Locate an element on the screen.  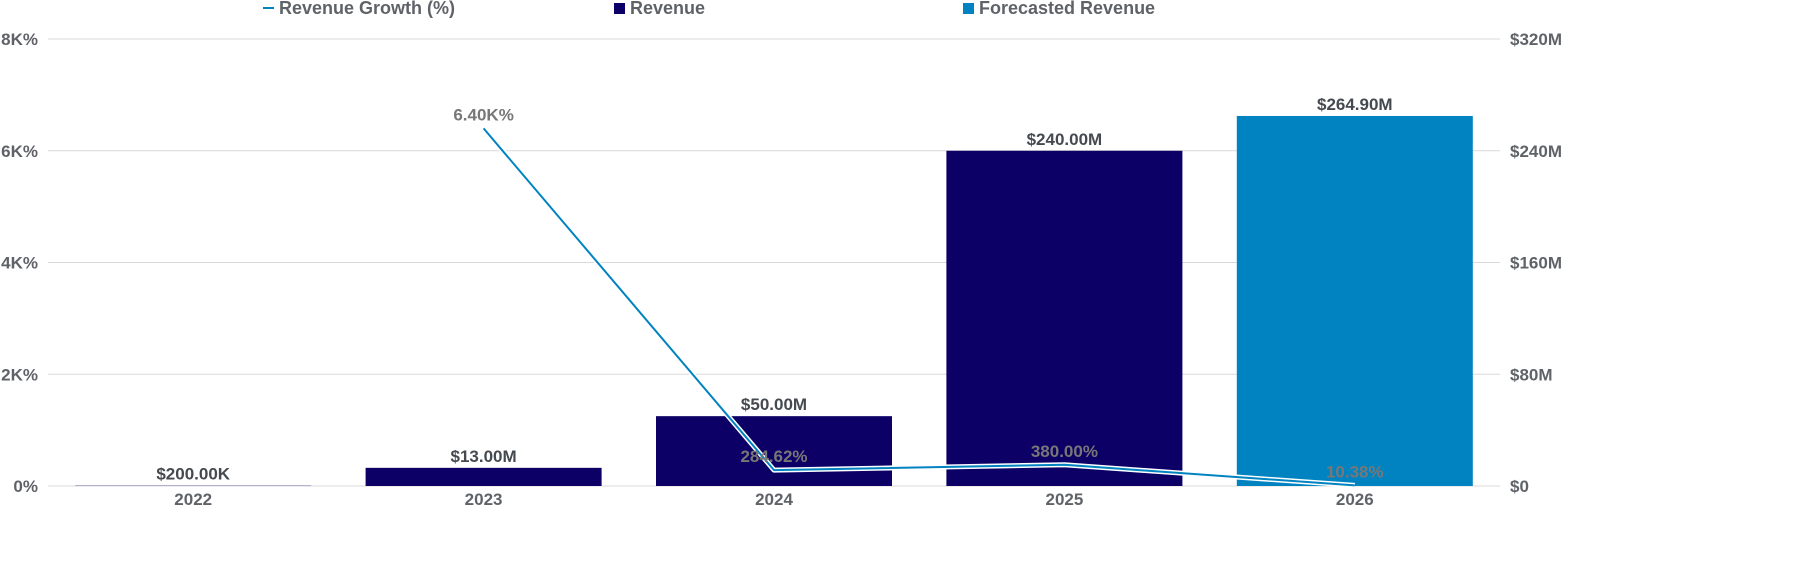
legend-item-label: Revenue Growth (%) is located at coordinates (367, 9).